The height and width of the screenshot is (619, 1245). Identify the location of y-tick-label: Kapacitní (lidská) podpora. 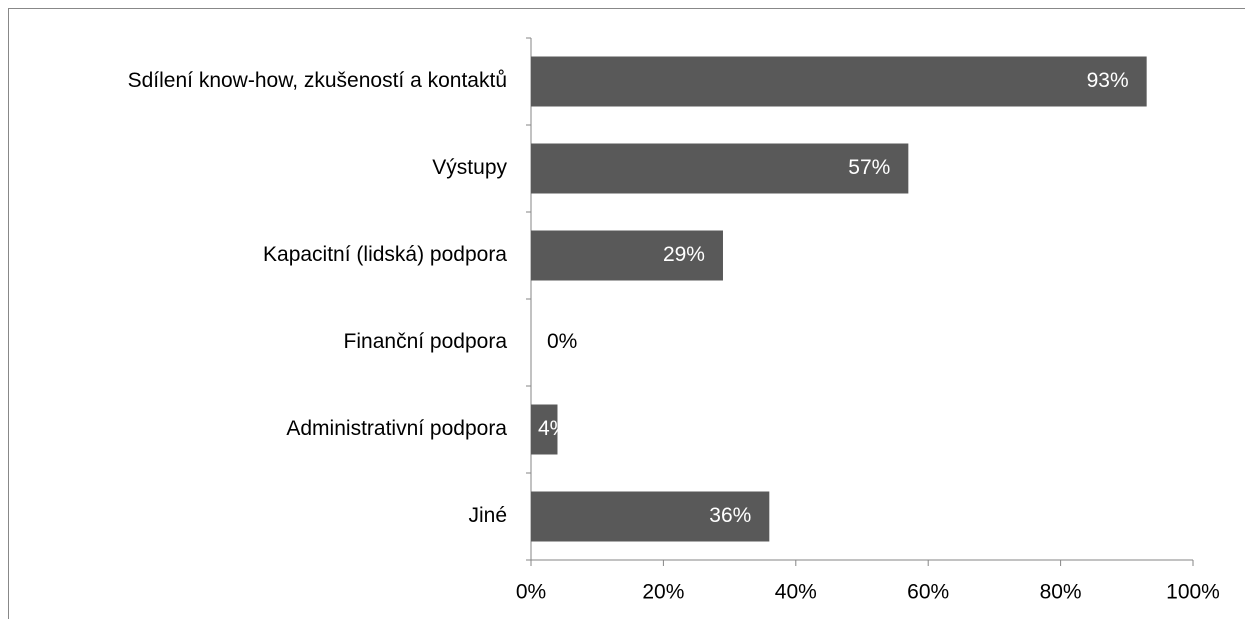
(385, 254).